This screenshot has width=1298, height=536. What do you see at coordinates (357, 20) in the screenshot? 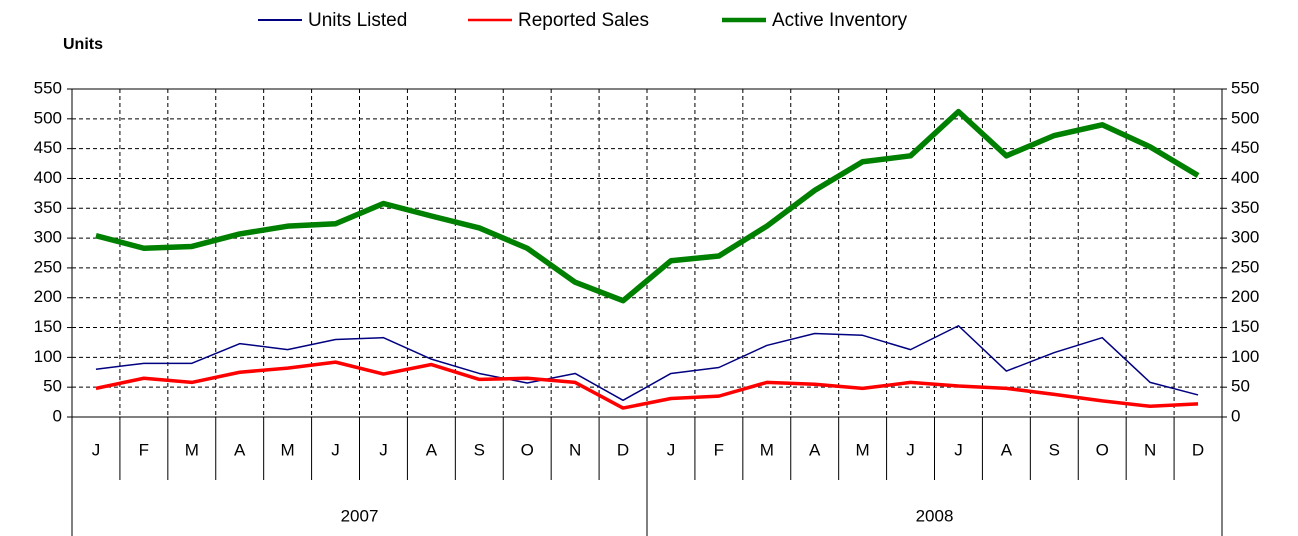
I see `legend-label: Units Listed` at bounding box center [357, 20].